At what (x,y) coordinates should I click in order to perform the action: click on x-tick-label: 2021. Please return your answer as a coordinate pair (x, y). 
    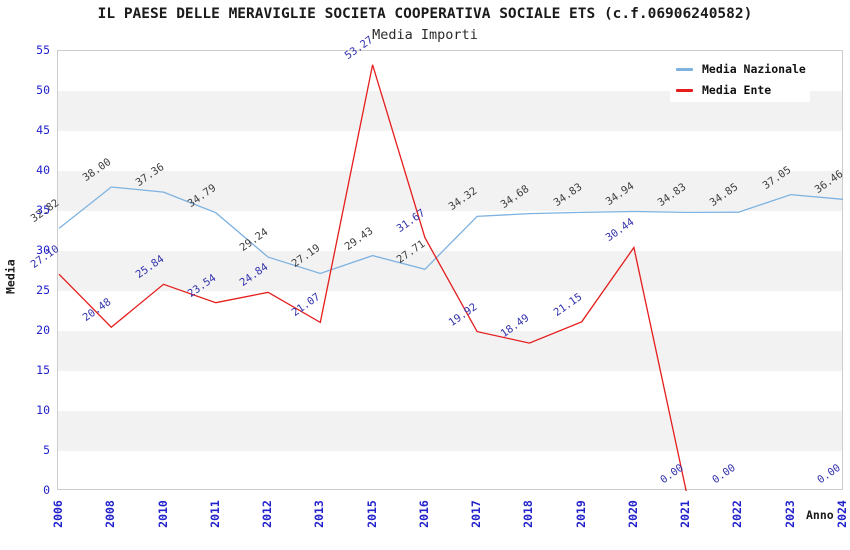
    Looking at the image, I should click on (685, 514).